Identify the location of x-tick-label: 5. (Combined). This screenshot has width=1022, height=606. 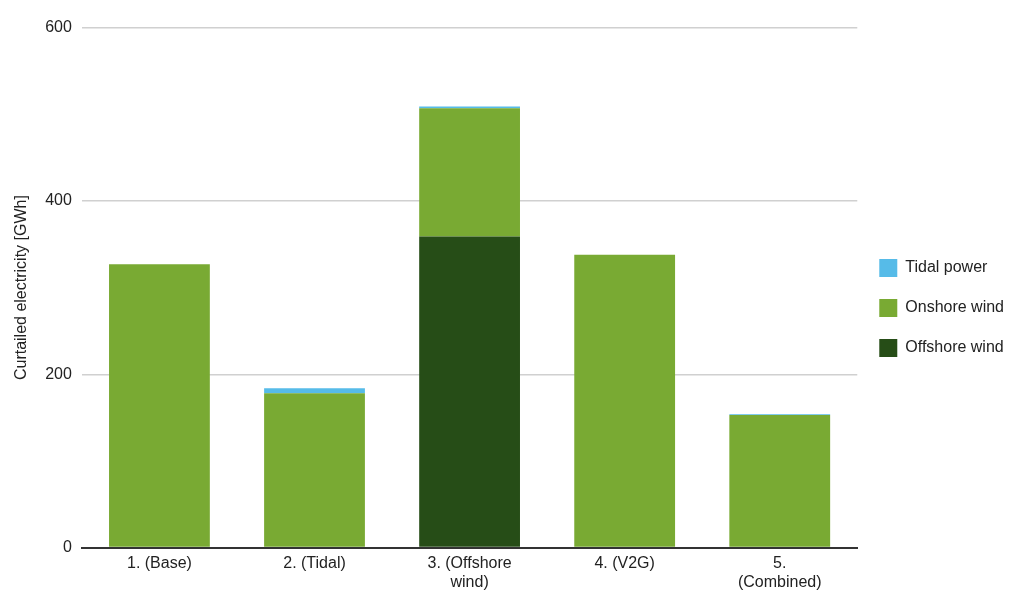
(779, 571).